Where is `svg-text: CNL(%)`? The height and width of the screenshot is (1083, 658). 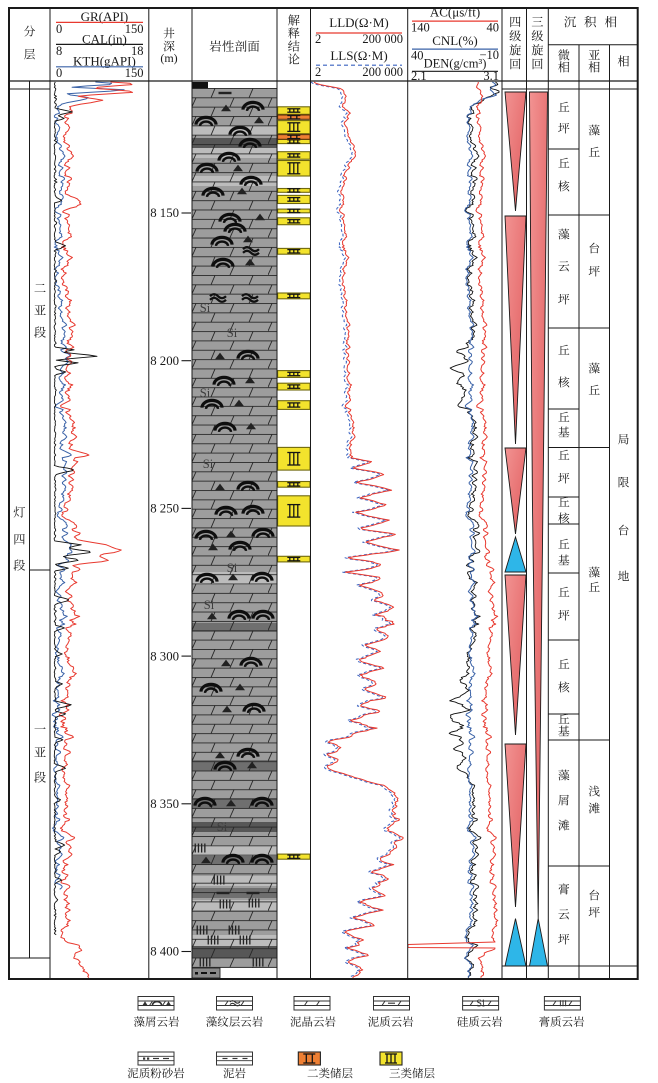
svg-text: CNL(%) is located at coordinates (455, 40).